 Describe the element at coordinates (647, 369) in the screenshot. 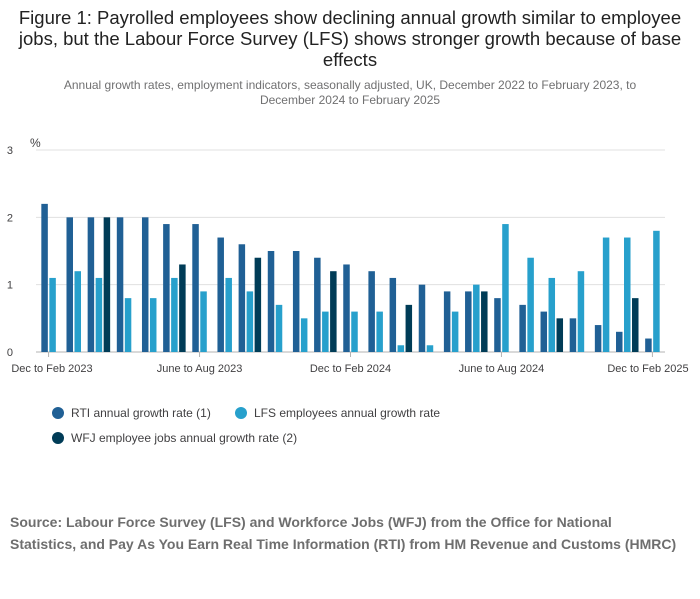

I see `x-tick-label: Dec to Feb 2025` at that location.